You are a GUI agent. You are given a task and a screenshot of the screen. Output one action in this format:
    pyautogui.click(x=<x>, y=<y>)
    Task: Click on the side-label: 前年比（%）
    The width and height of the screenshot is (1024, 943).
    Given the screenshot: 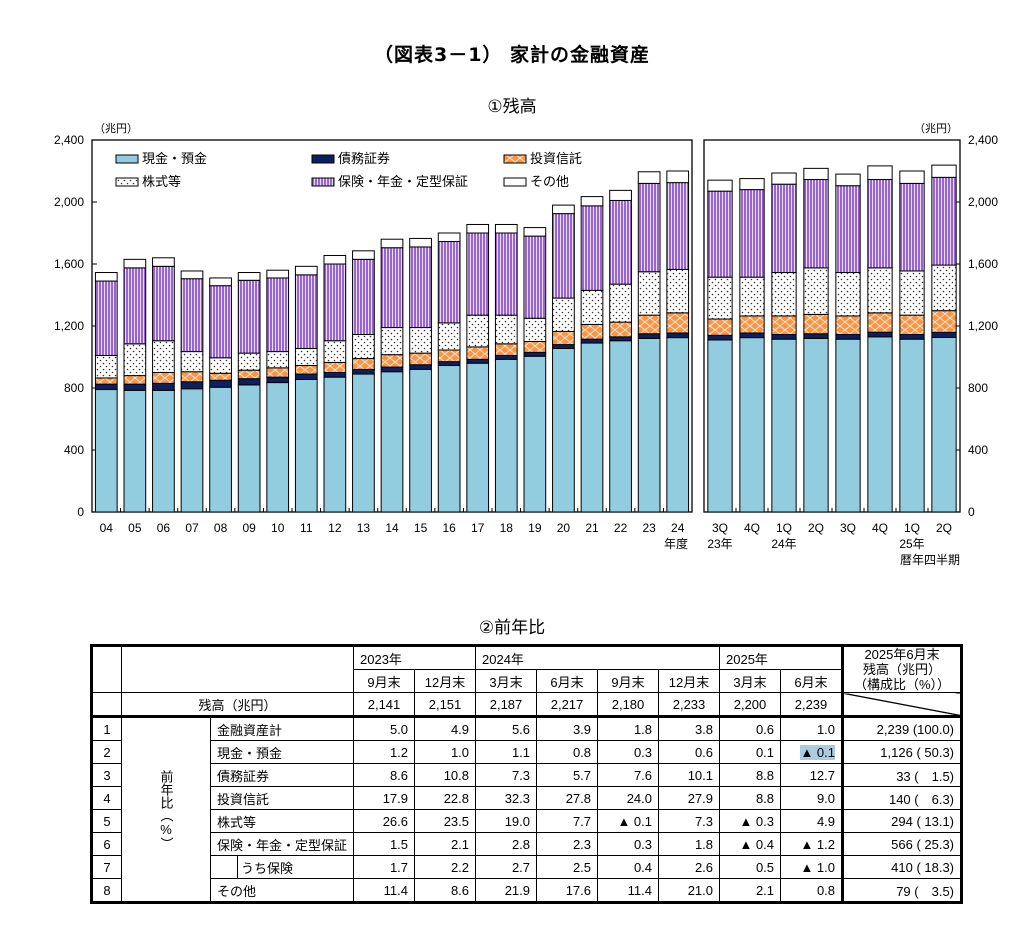 What is the action you would take?
    pyautogui.click(x=166, y=809)
    